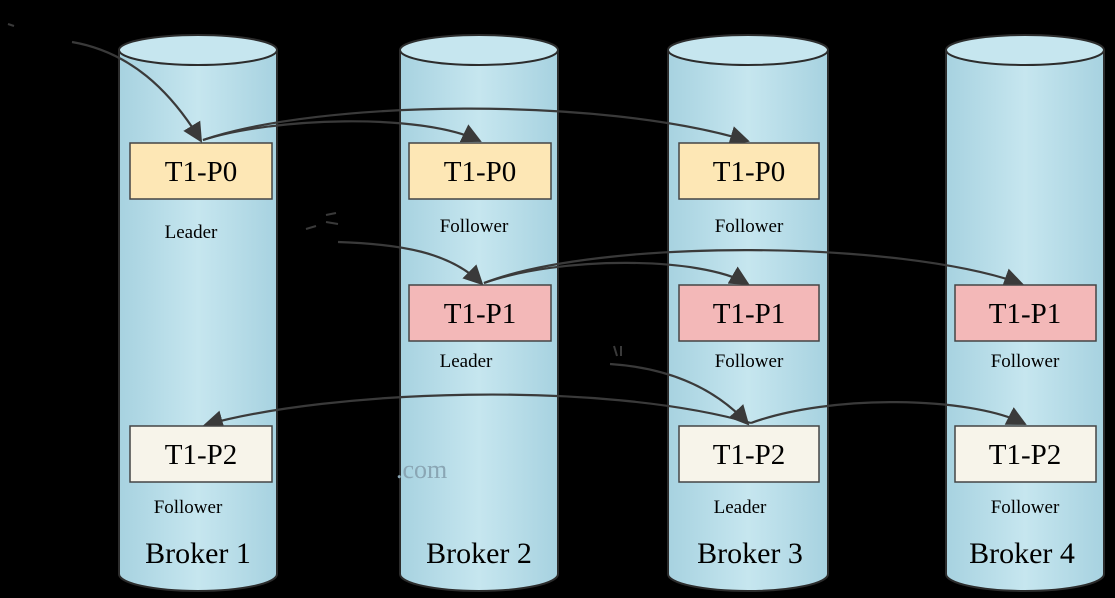 This screenshot has width=1115, height=598. What do you see at coordinates (479, 553) in the screenshot?
I see `broker-label: Broker 2` at bounding box center [479, 553].